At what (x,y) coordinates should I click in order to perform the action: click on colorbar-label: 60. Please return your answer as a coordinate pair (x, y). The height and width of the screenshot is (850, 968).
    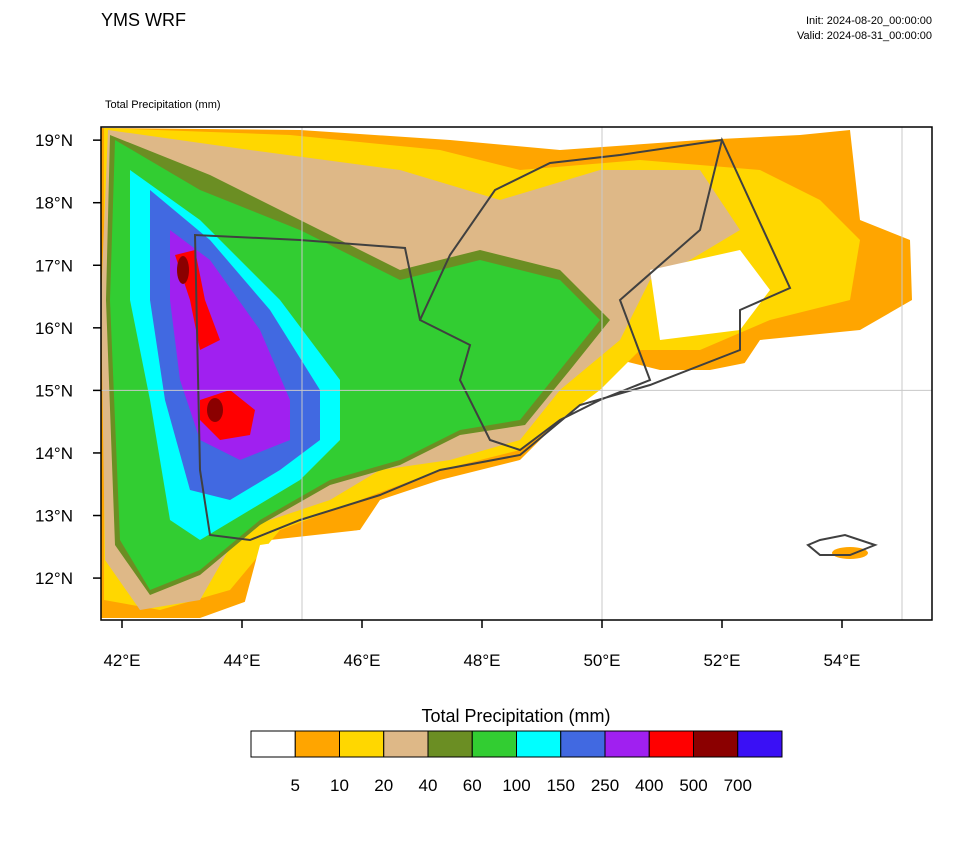
    Looking at the image, I should click on (472, 785).